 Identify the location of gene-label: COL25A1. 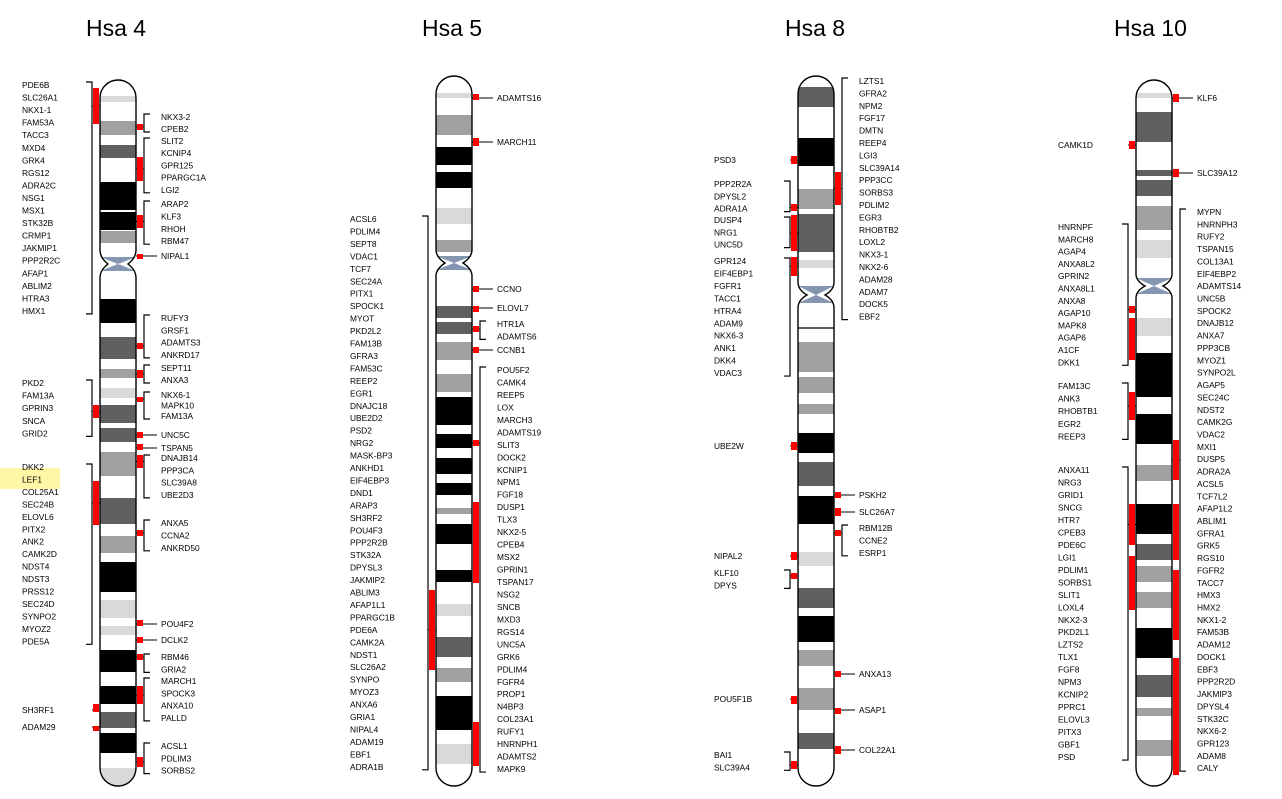
(40, 492).